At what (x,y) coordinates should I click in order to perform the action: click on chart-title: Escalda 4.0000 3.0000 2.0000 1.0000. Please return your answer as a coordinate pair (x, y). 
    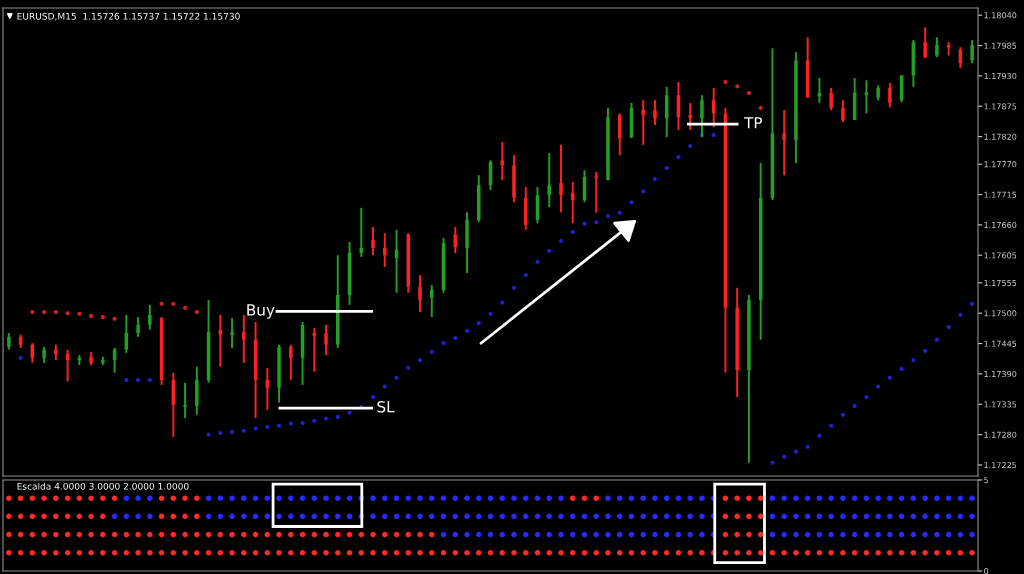
    Looking at the image, I should click on (103, 486).